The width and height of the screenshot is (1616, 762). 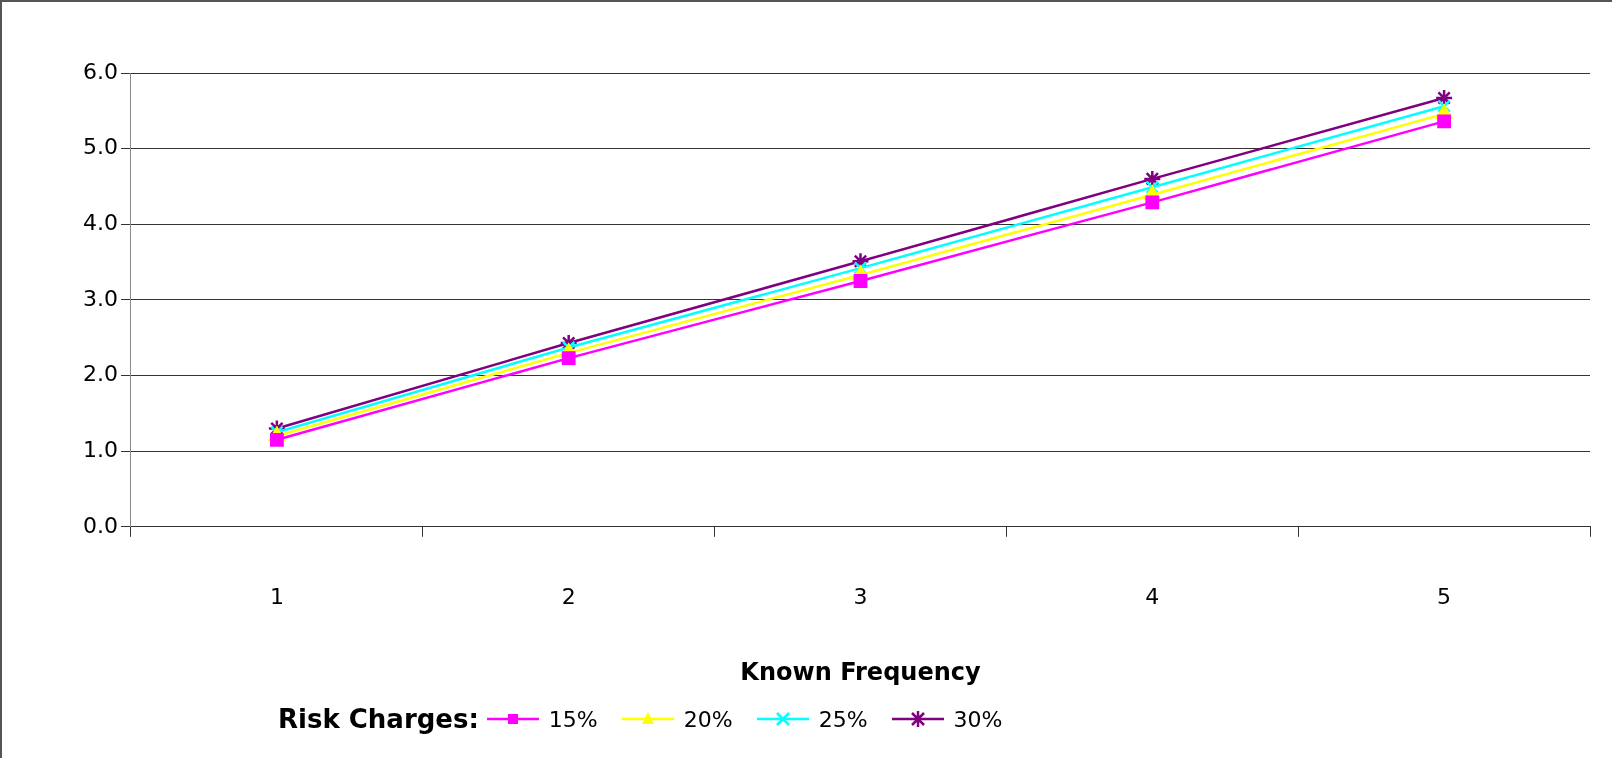 What do you see at coordinates (1152, 596) in the screenshot?
I see `x-tick-label: 4` at bounding box center [1152, 596].